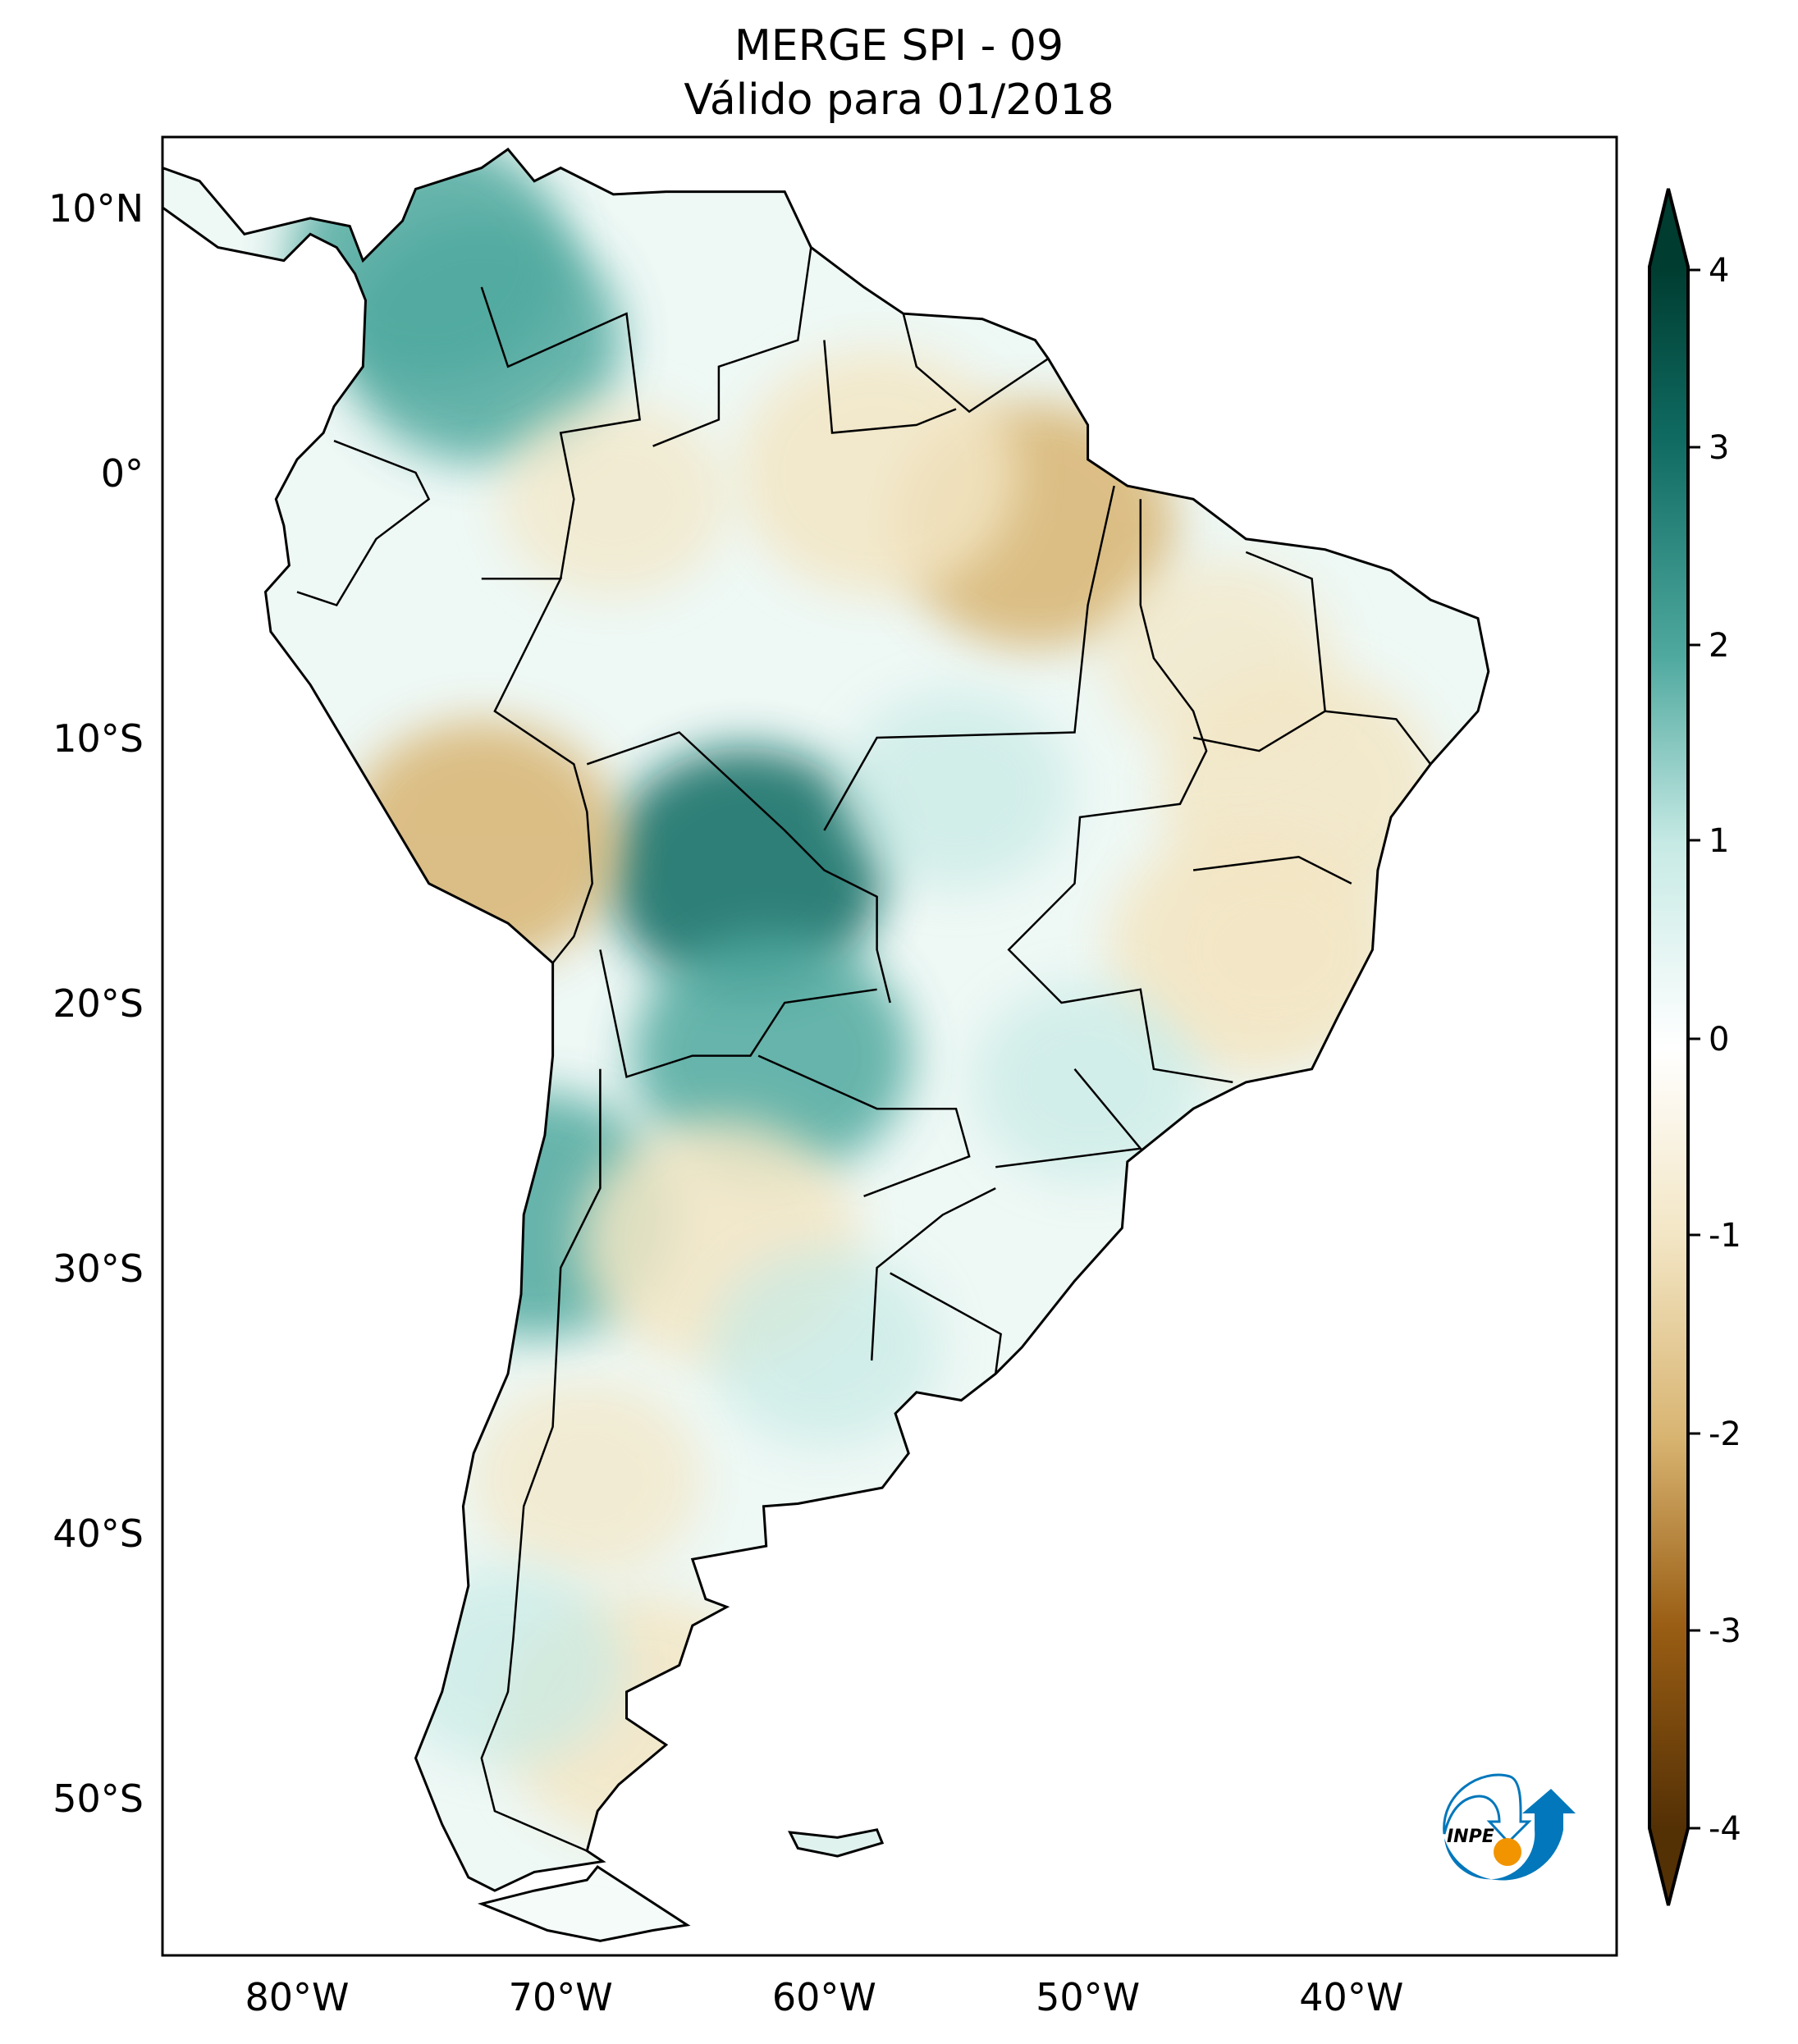  Describe the element at coordinates (1719, 646) in the screenshot. I see `colorbar-tick-label: 2` at that location.